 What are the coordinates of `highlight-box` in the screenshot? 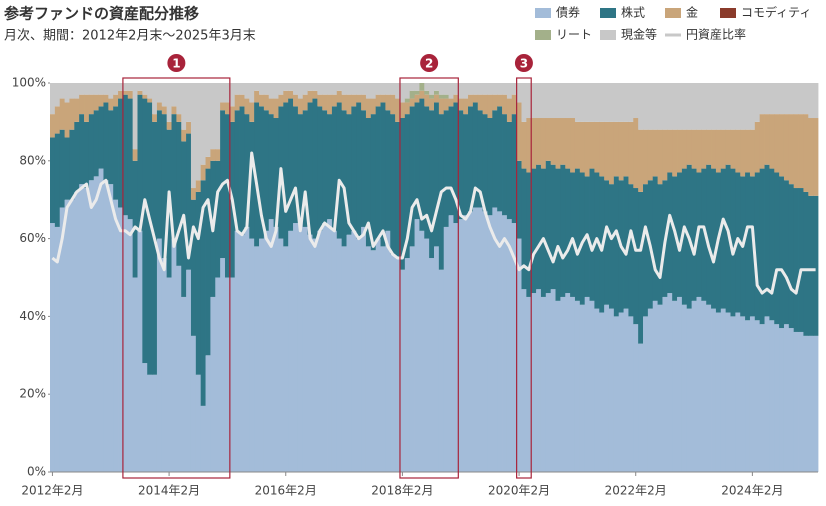 It's located at (429, 278).